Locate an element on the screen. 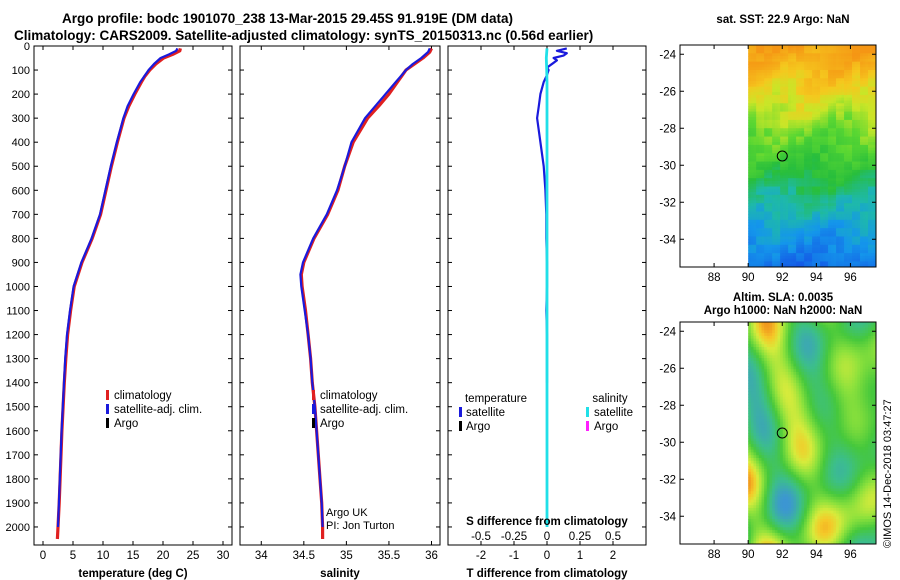 The width and height of the screenshot is (900, 580). difference-series-temperature-satellite is located at coordinates (551, 215).